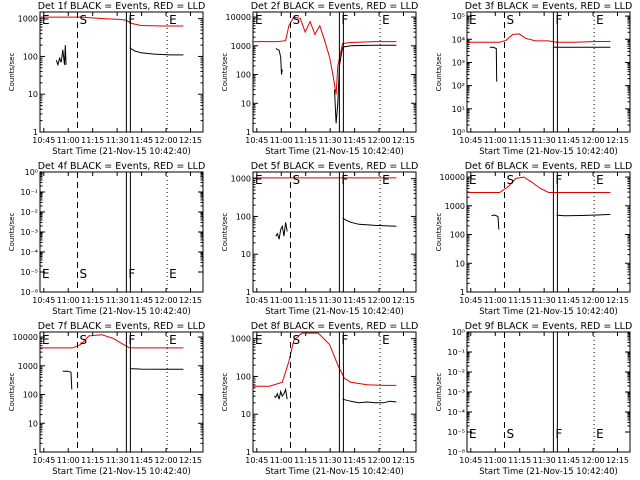  I want to click on y-tick-label: 10⁻⁴, so click(29, 252).